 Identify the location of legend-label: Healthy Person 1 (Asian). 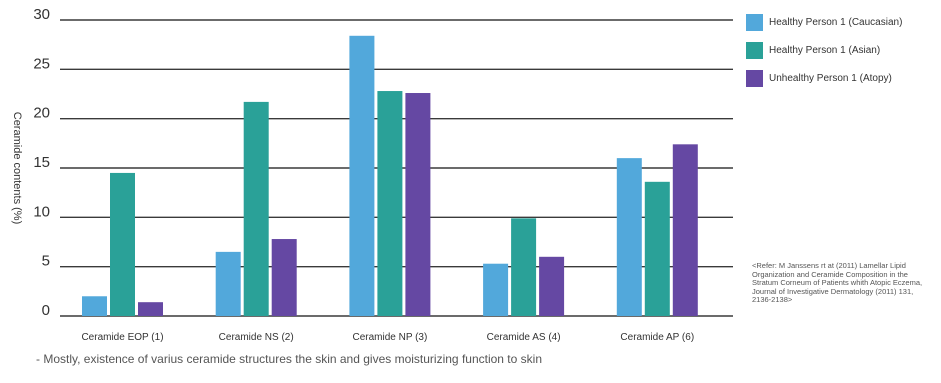
(825, 50).